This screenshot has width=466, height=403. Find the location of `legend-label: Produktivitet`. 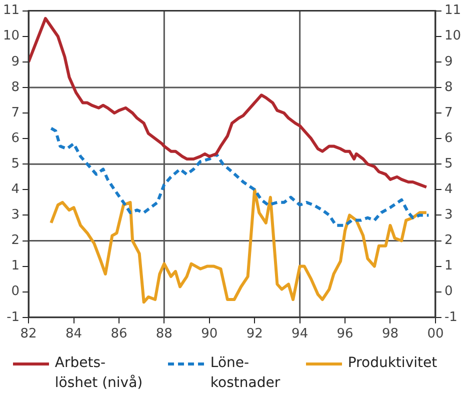

legend-label: Produktivitet is located at coordinates (393, 363).